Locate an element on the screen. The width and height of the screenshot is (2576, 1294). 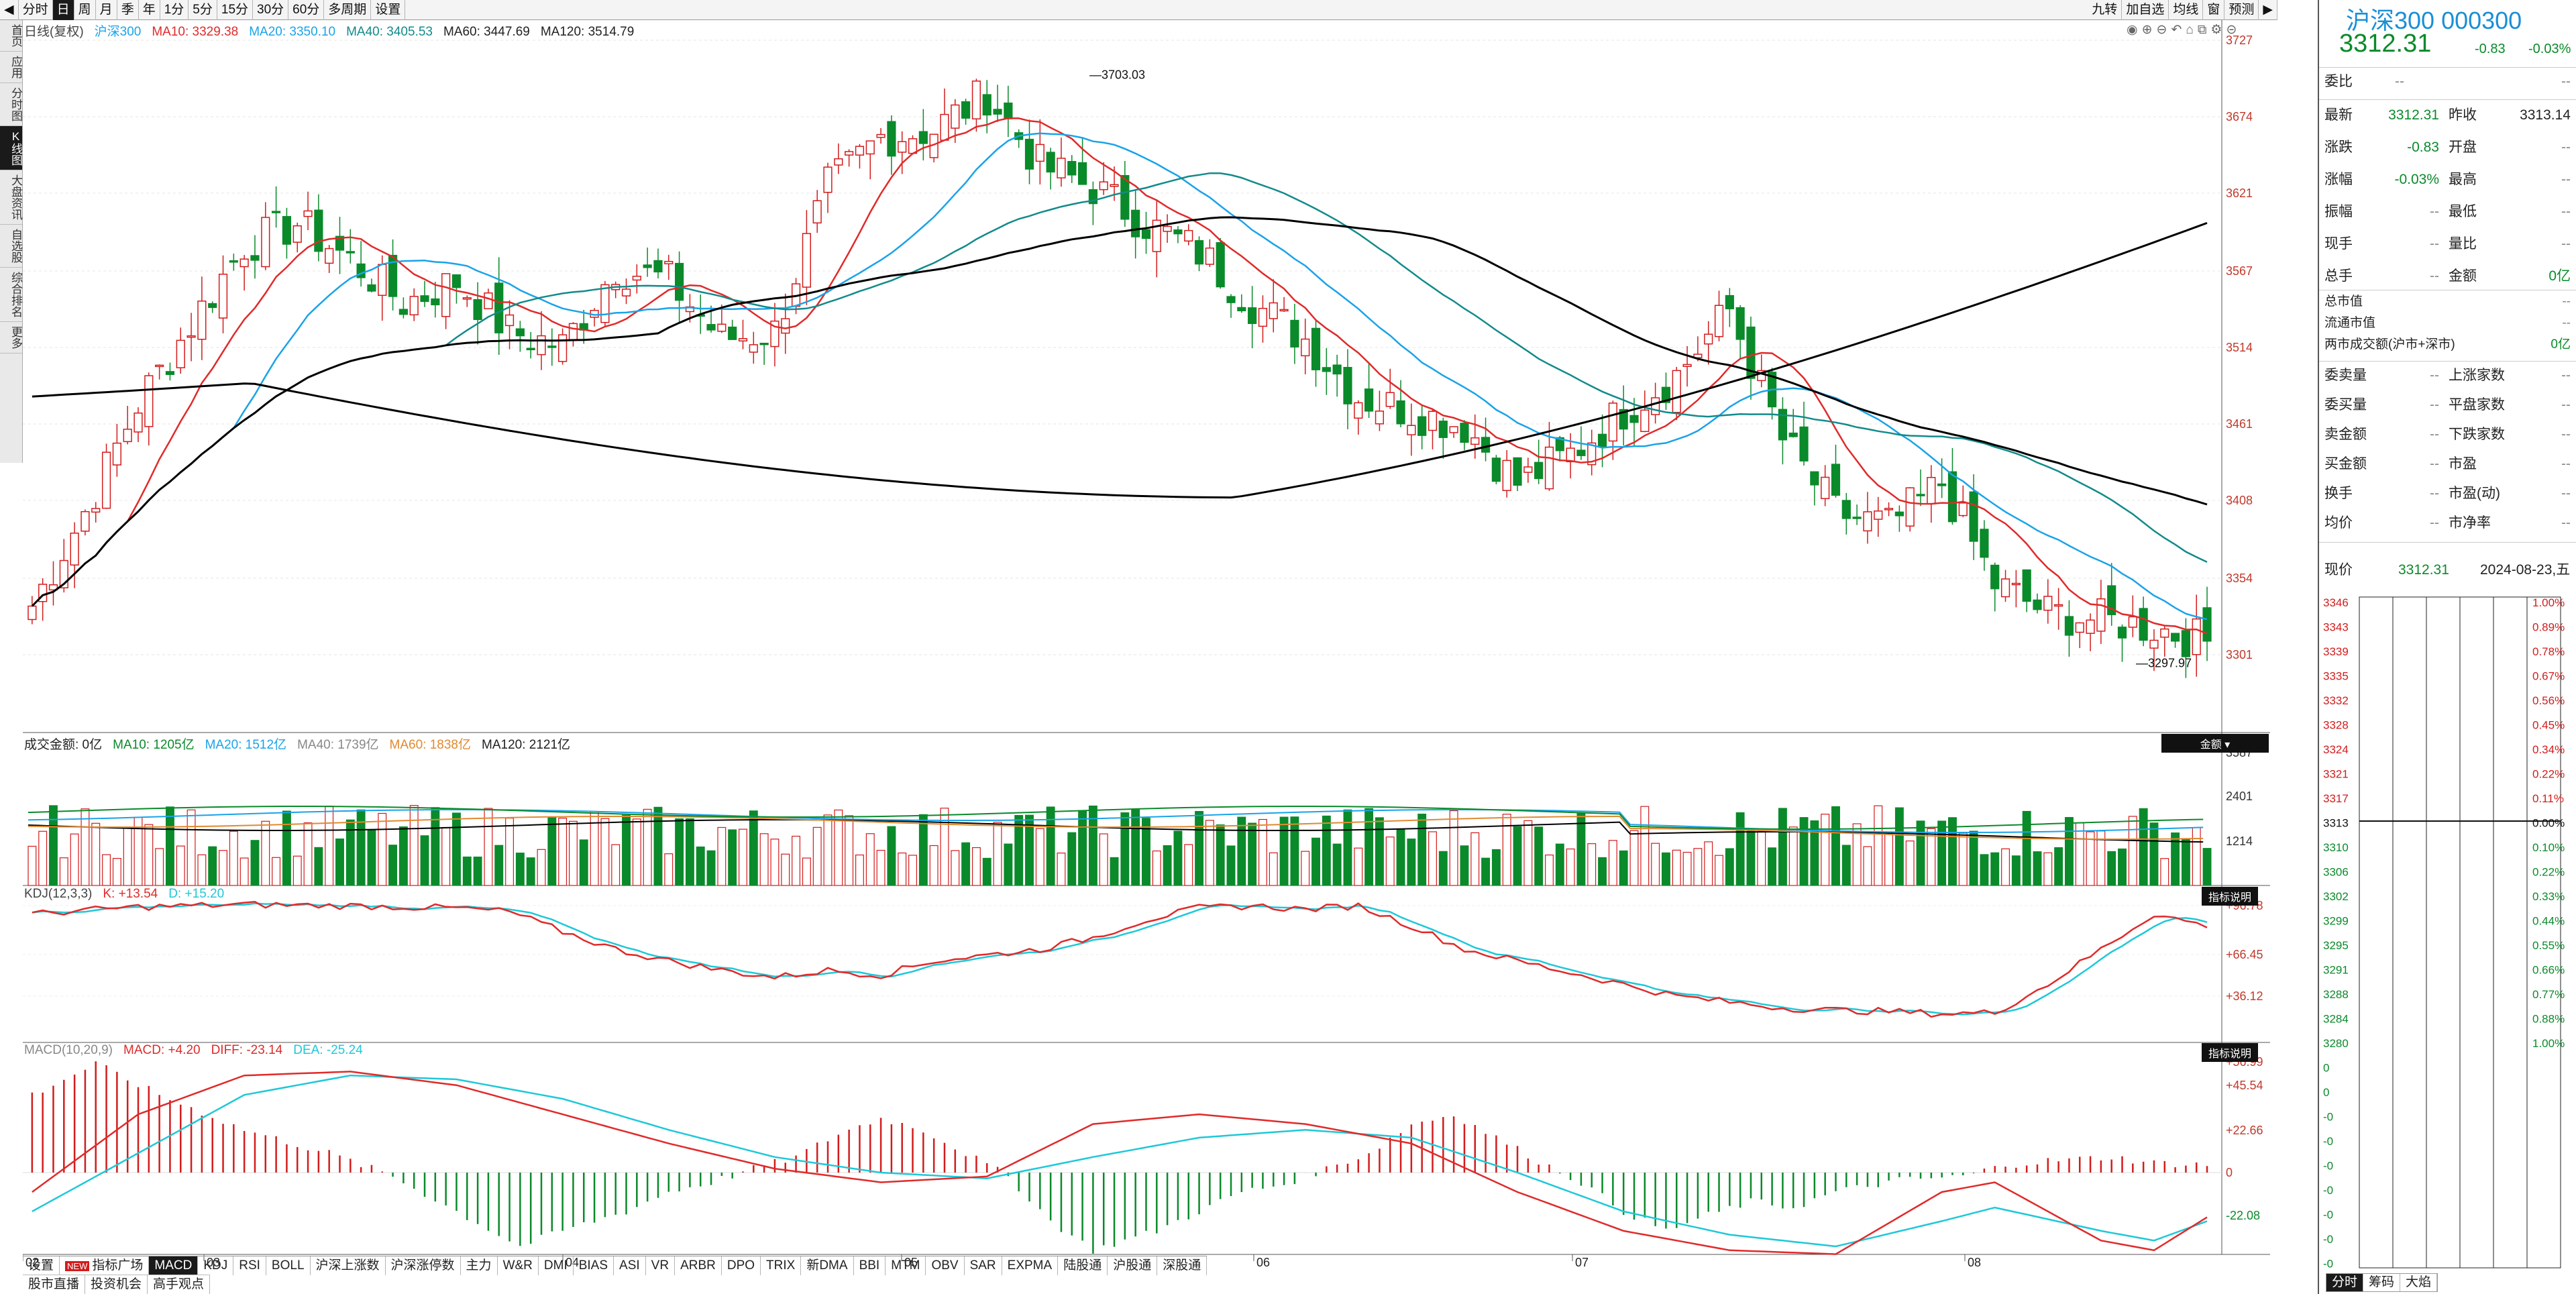
period-12: 设置 is located at coordinates (388, 10).